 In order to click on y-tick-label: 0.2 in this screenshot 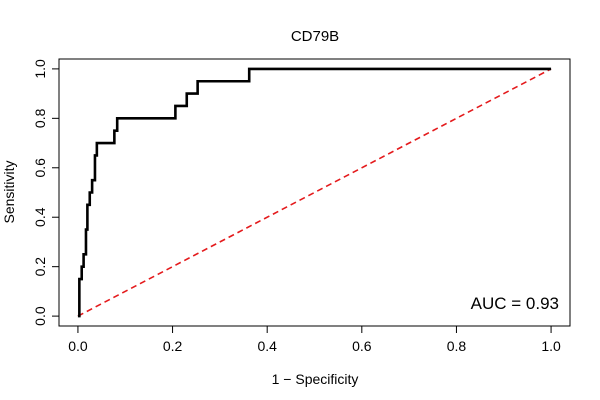, I will do `click(40, 267)`.